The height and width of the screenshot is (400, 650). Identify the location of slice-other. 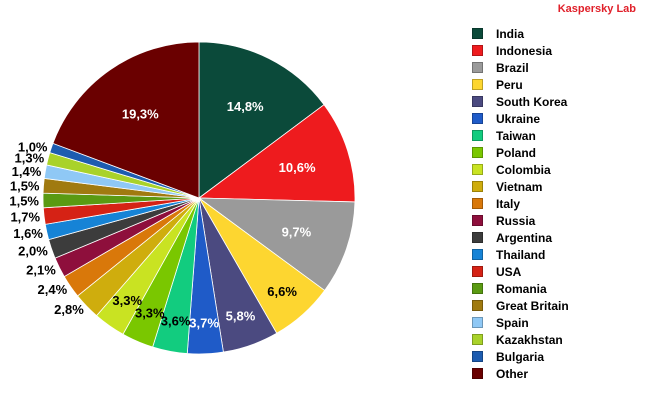
(126, 120).